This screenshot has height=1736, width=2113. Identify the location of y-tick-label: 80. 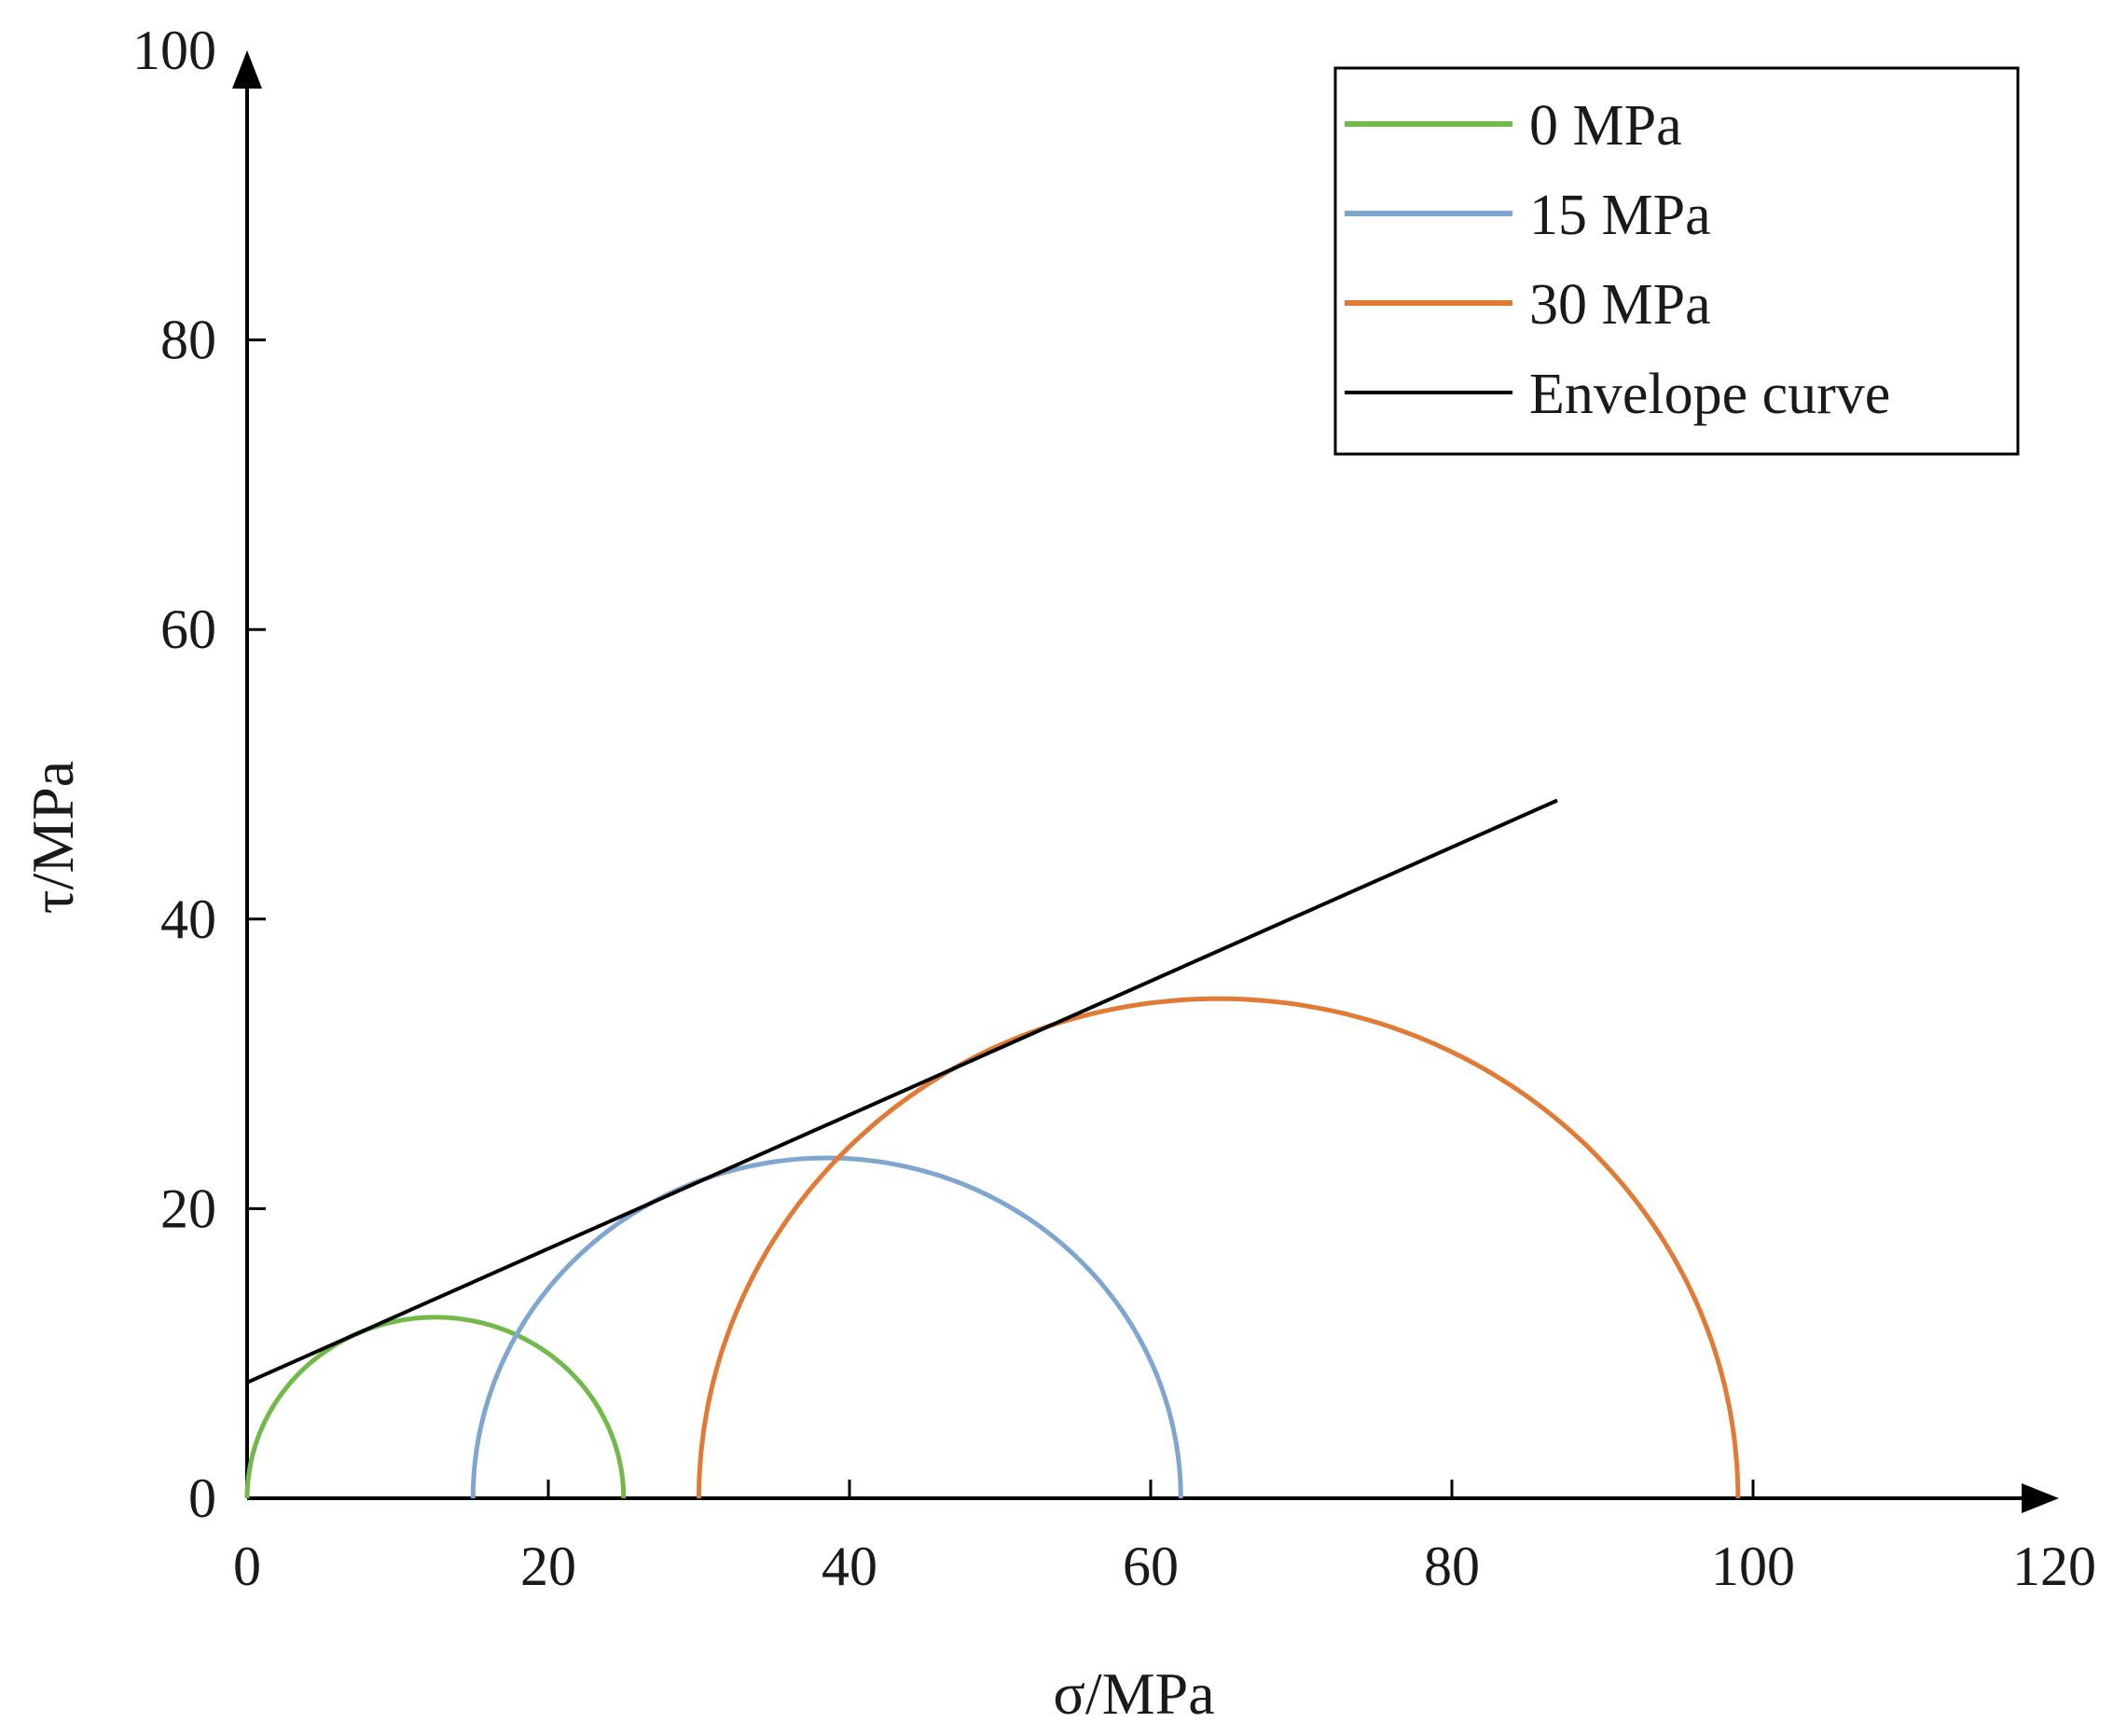
(188, 340).